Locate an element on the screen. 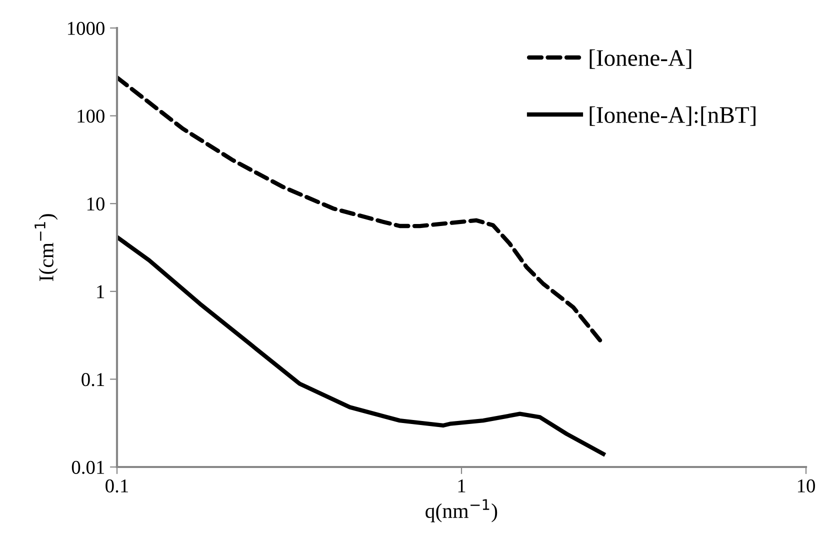  y-tick-label: 100 is located at coordinates (91, 116).